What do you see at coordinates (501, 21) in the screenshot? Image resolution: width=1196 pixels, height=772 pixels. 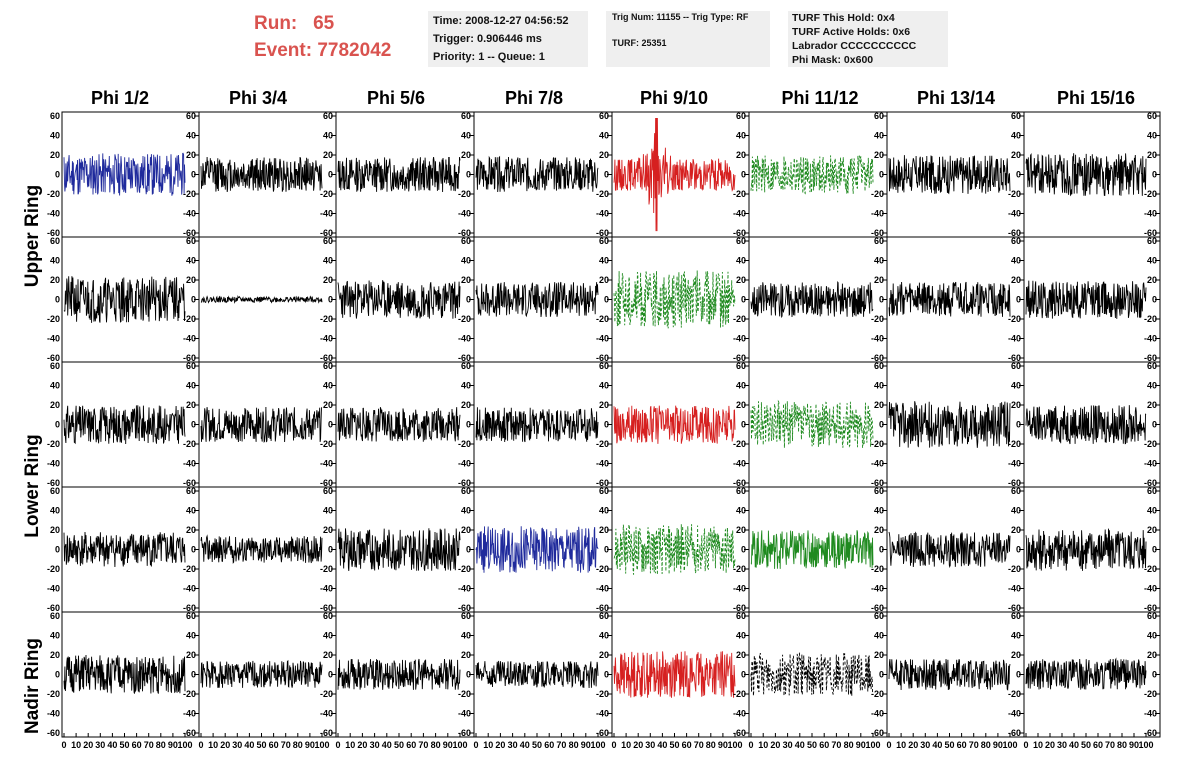 I see `time-line: Time: 2008-12-27 04:56:52` at bounding box center [501, 21].